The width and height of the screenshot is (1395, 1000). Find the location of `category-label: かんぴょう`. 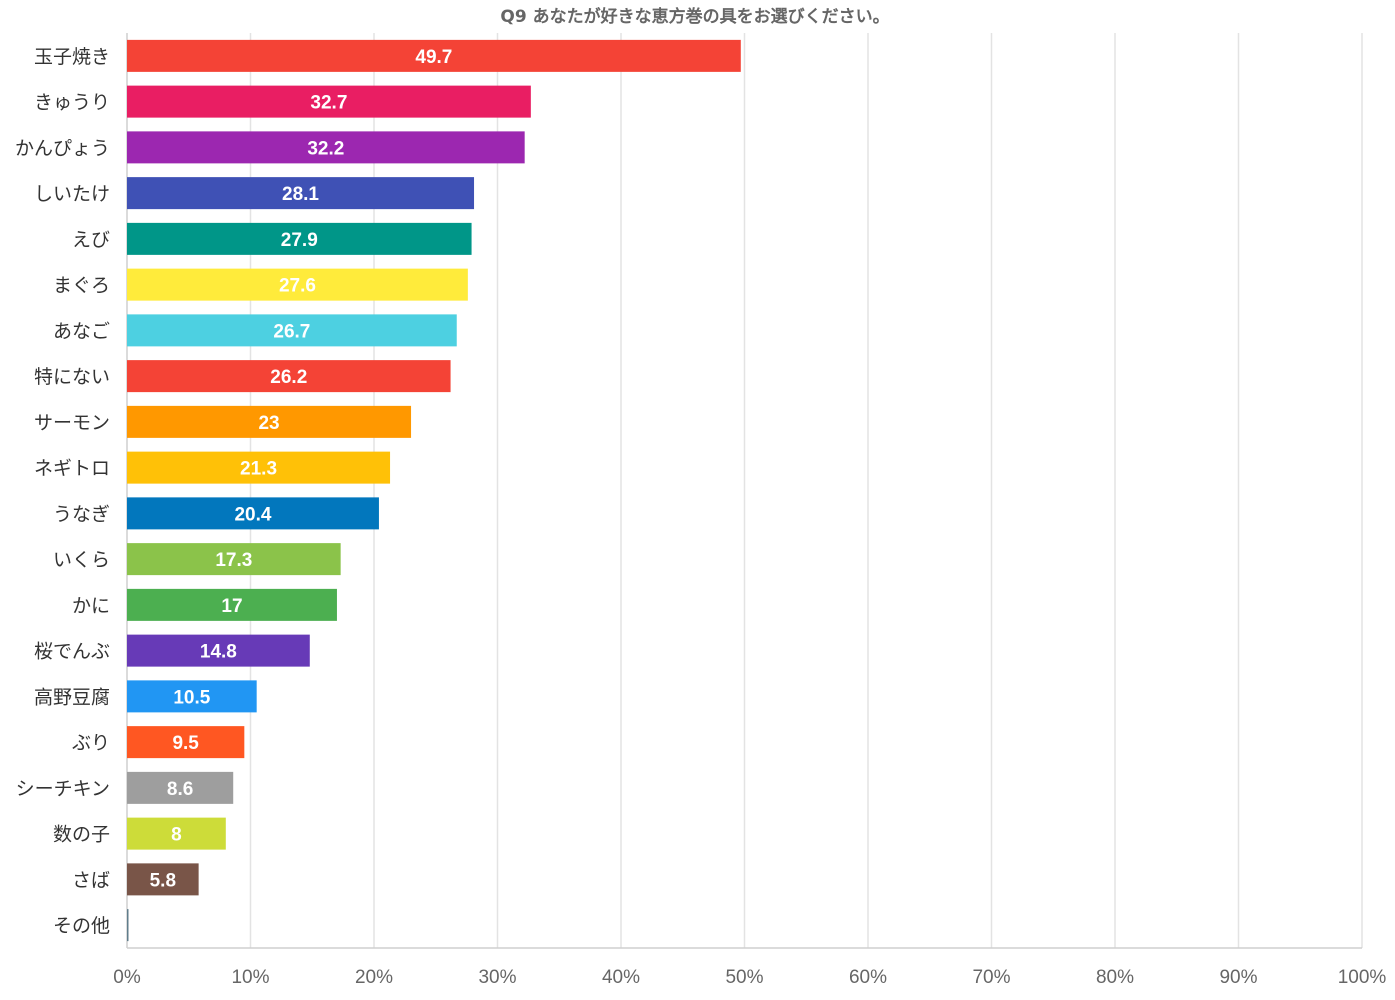

category-label: かんぴょう is located at coordinates (62, 148).